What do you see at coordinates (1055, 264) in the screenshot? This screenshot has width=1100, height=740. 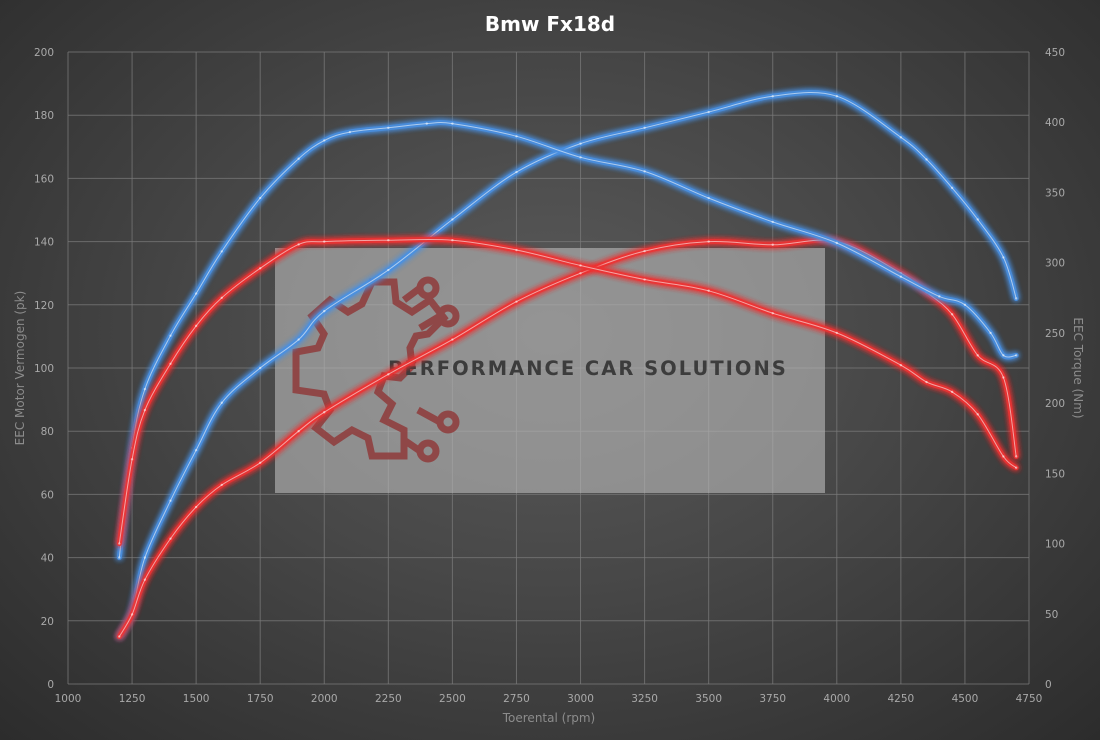 I see `y2-tick-label: 300` at bounding box center [1055, 264].